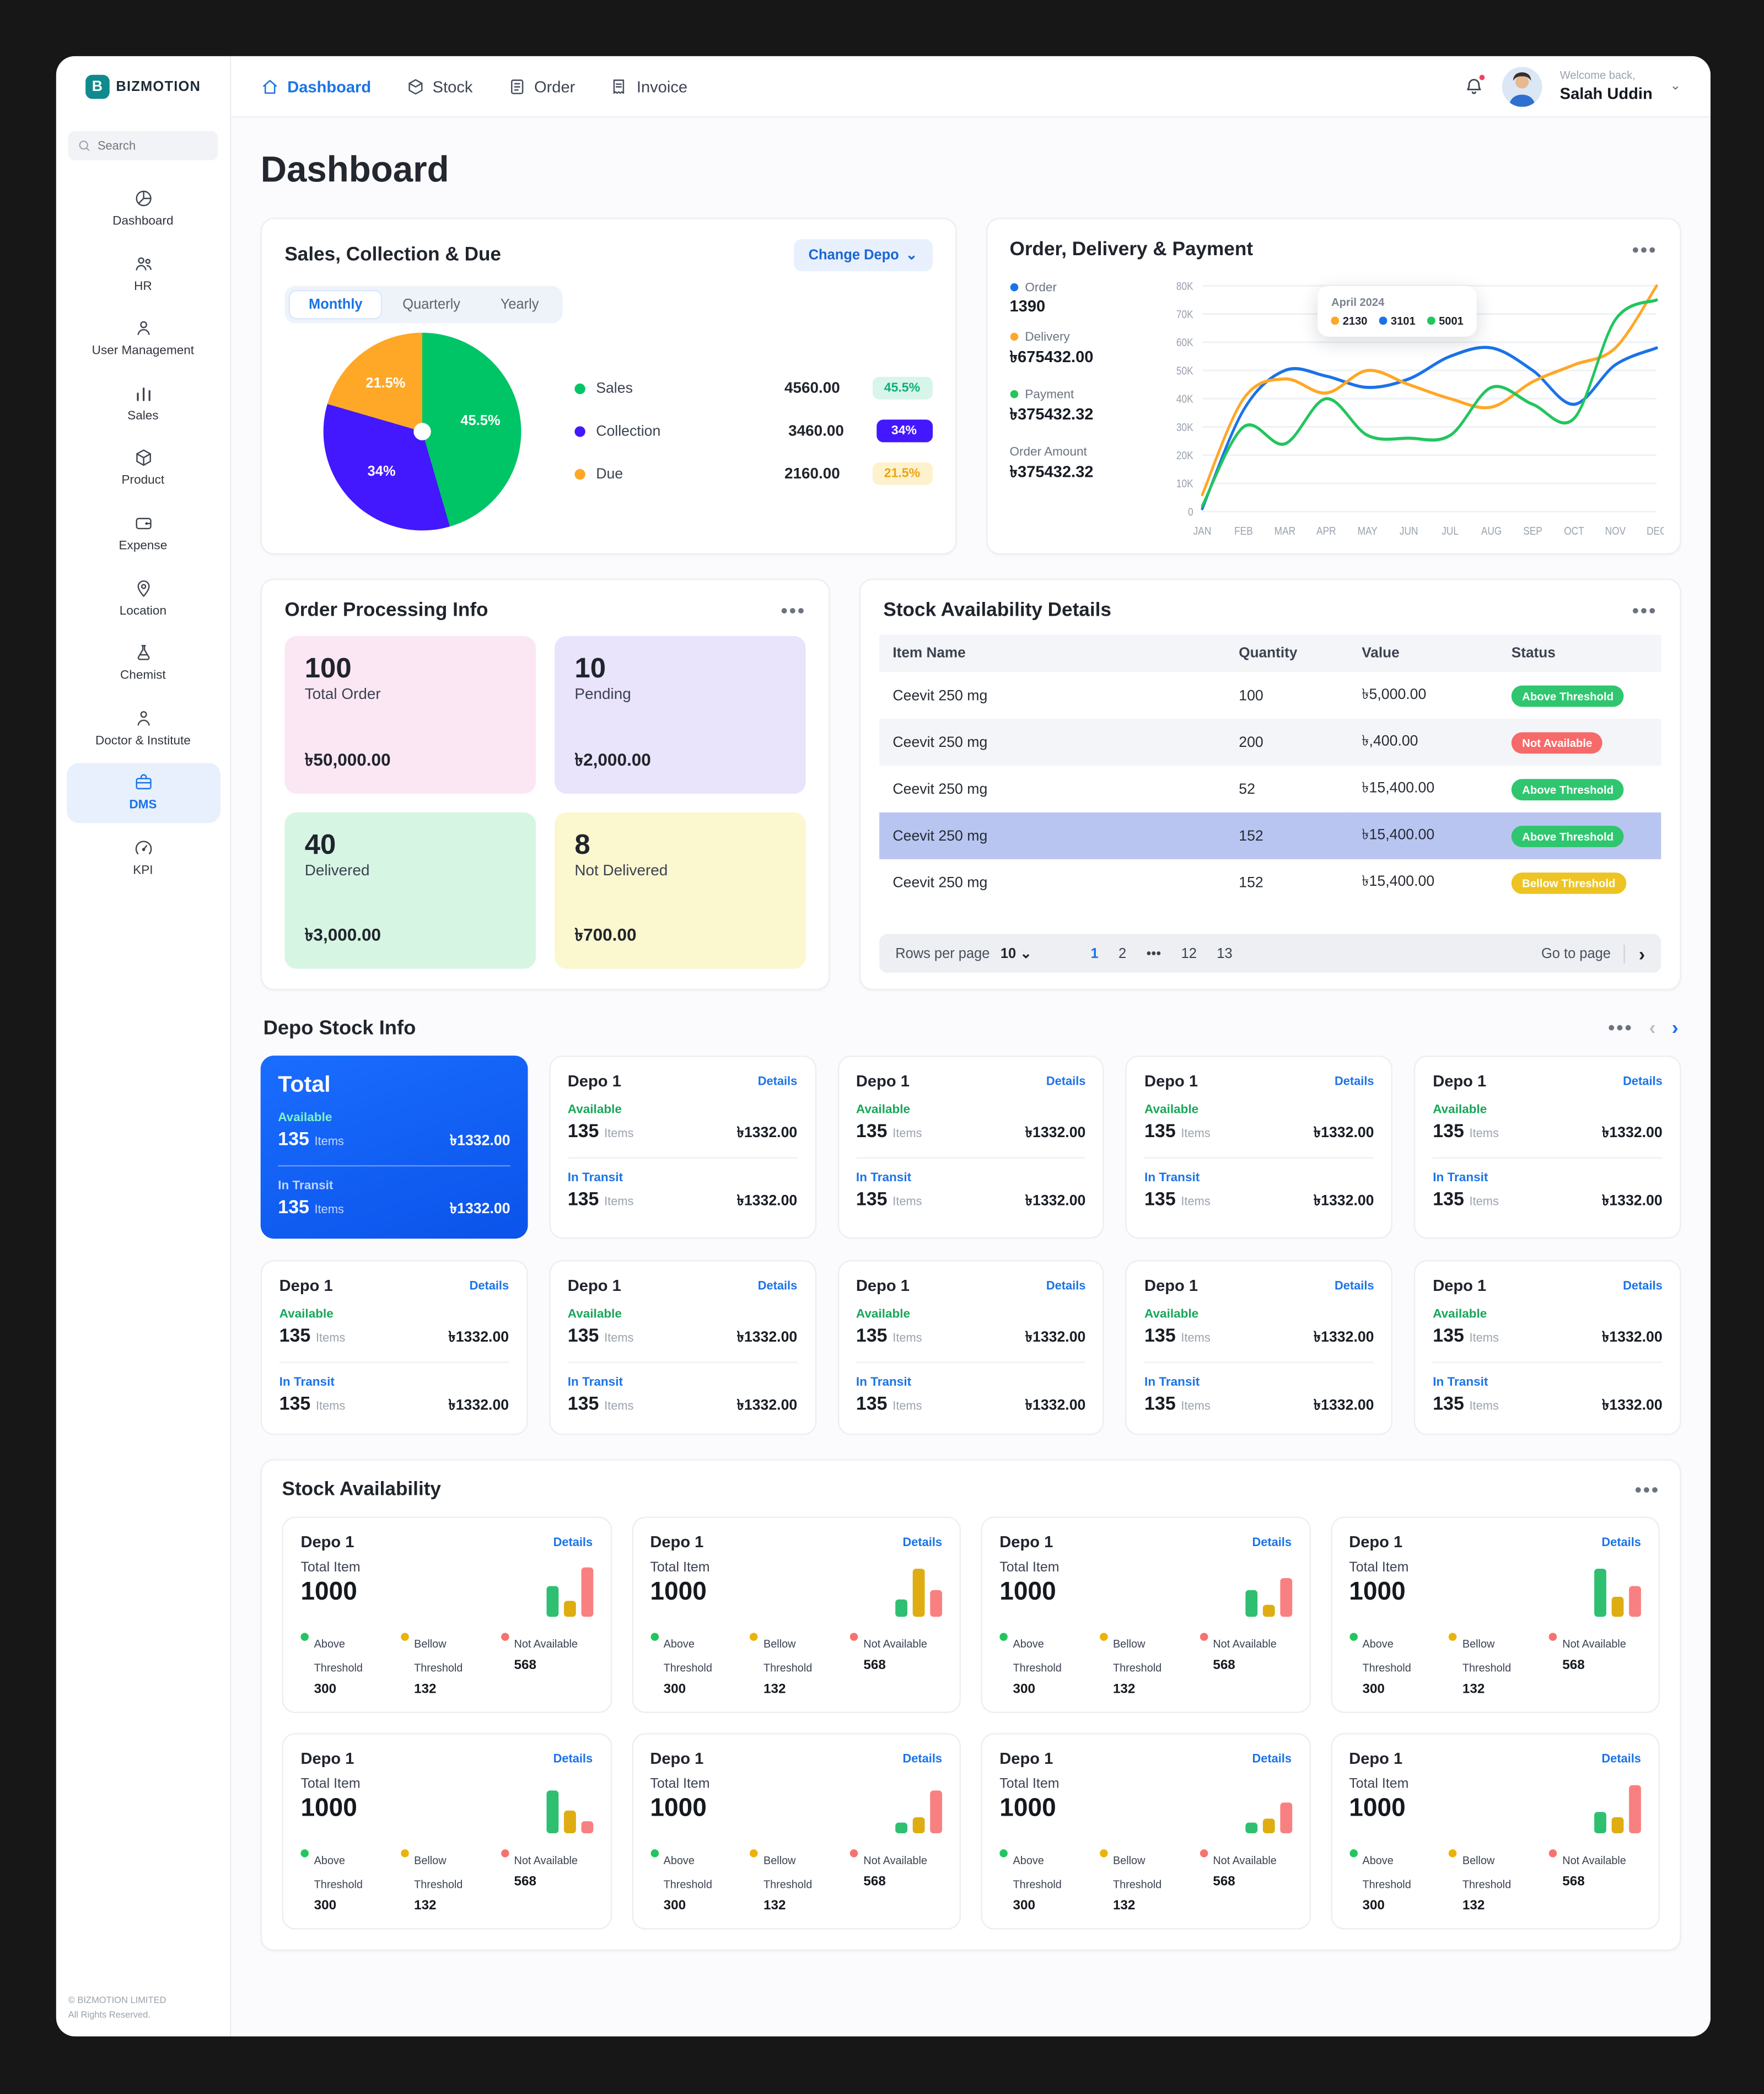 The image size is (1764, 2094). I want to click on sidebar-item-kpi: KPI, so click(143, 858).